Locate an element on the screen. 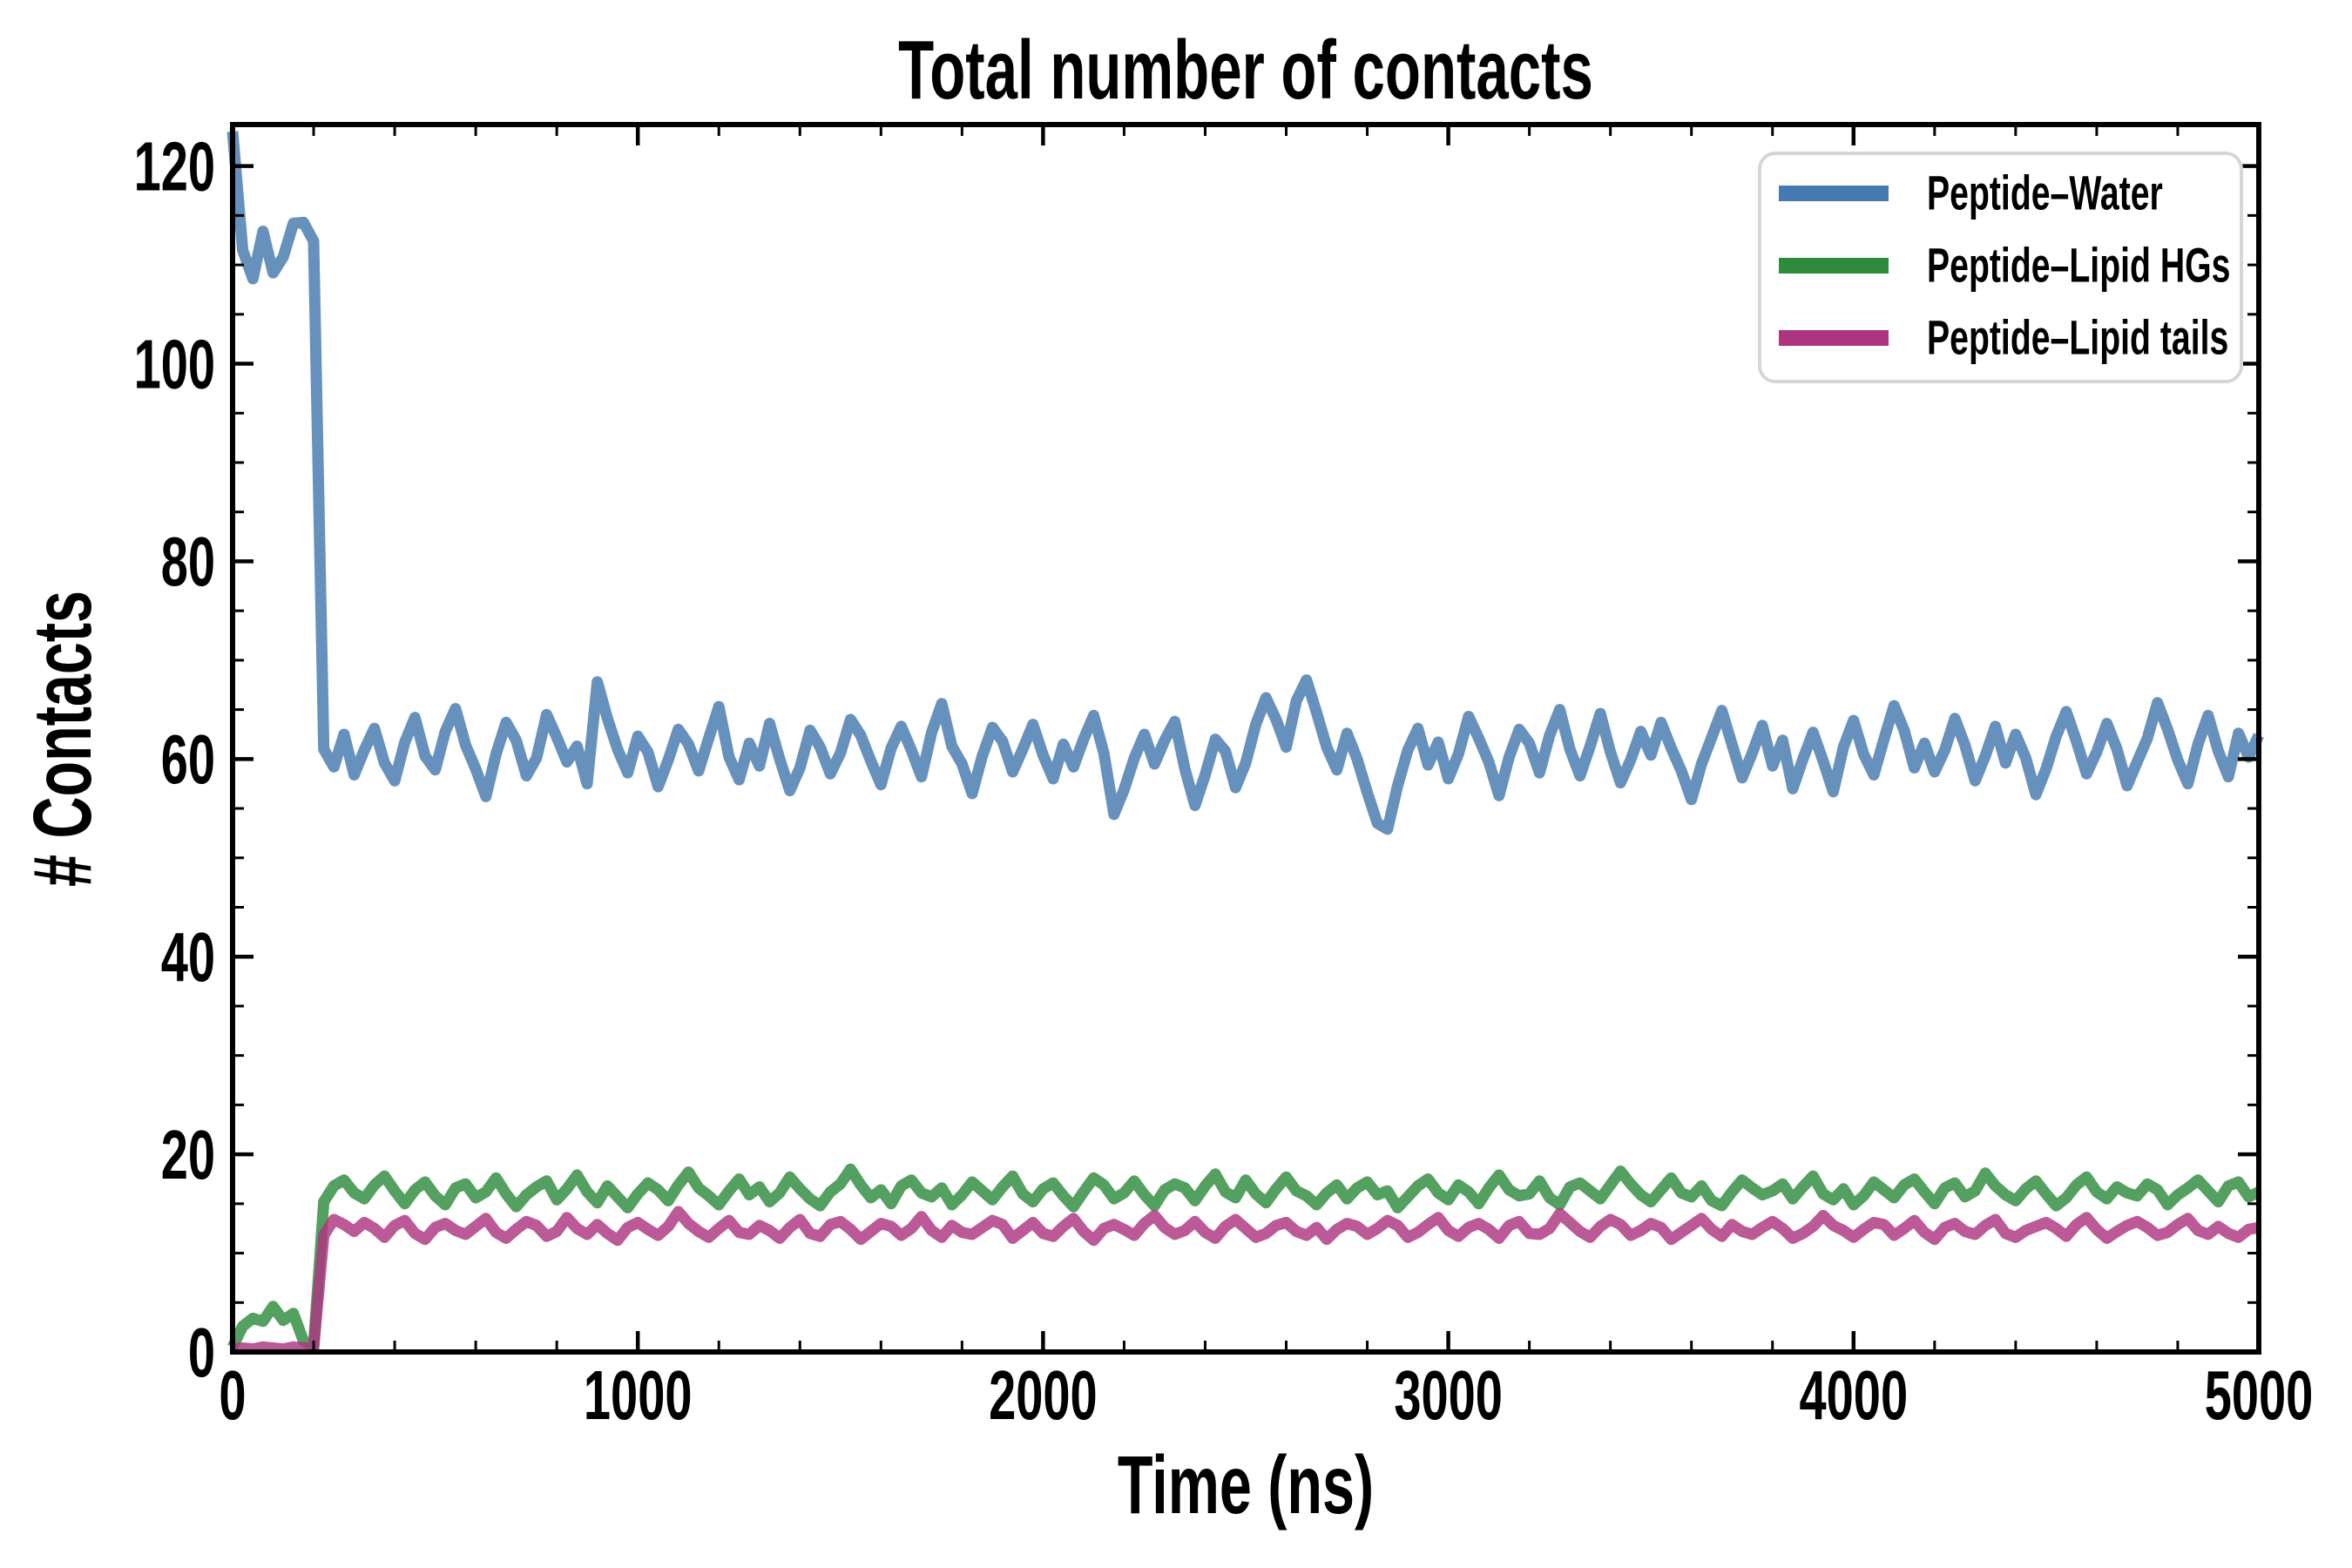 The width and height of the screenshot is (2352, 1568). x-tick-label: 2000 is located at coordinates (1044, 1394).